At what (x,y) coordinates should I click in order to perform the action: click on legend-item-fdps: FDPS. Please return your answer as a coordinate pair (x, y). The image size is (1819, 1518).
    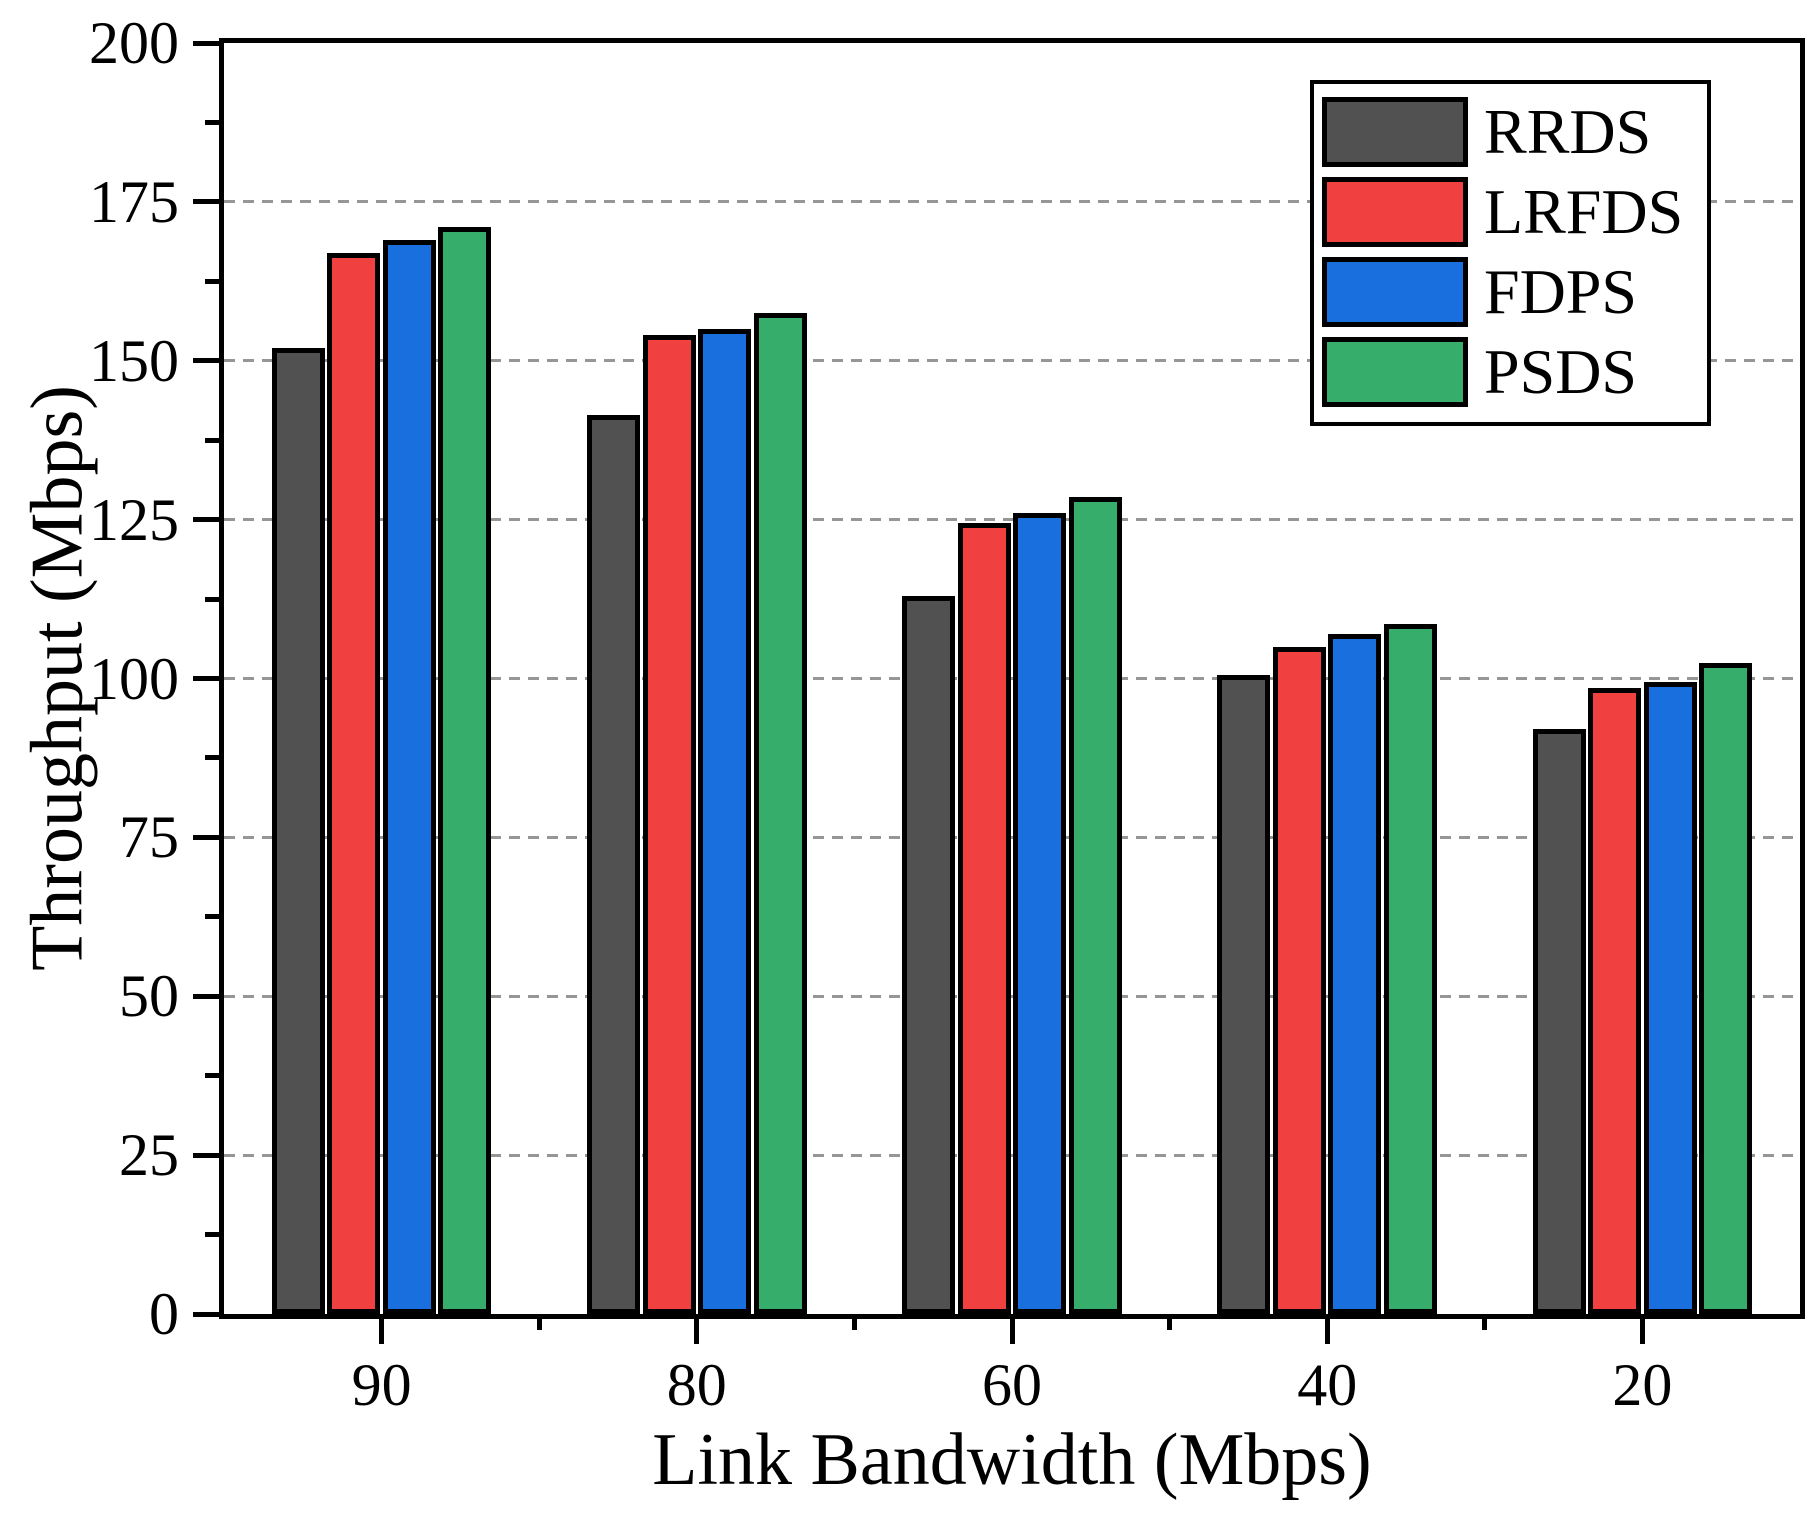
    Looking at the image, I should click on (1502, 292).